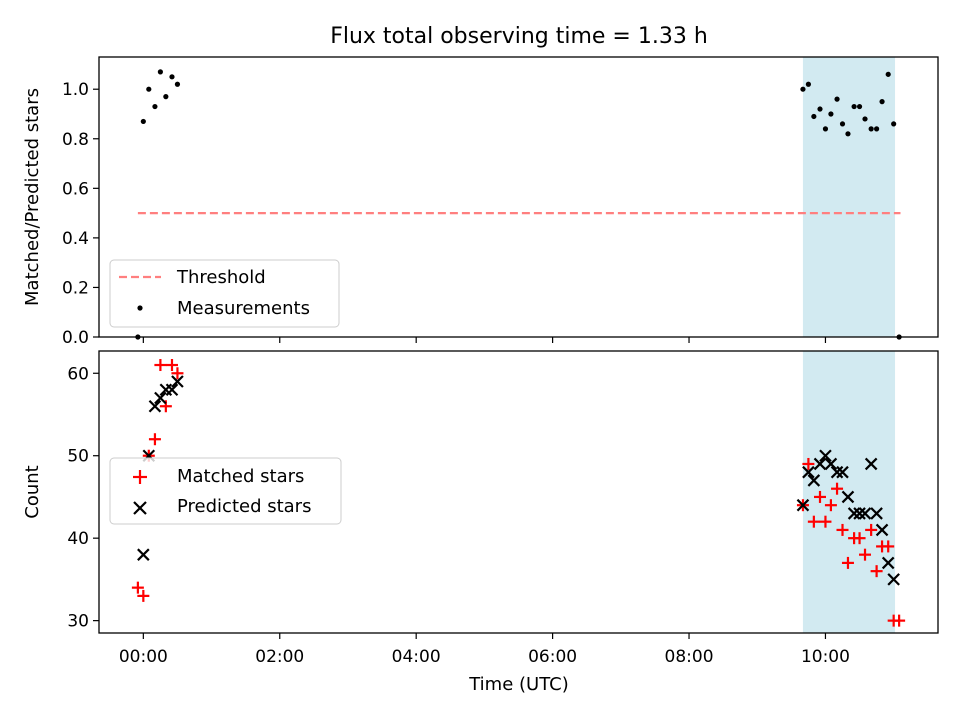 This screenshot has width=960, height=720. I want to click on y-tick-label: 0.6, so click(75, 189).